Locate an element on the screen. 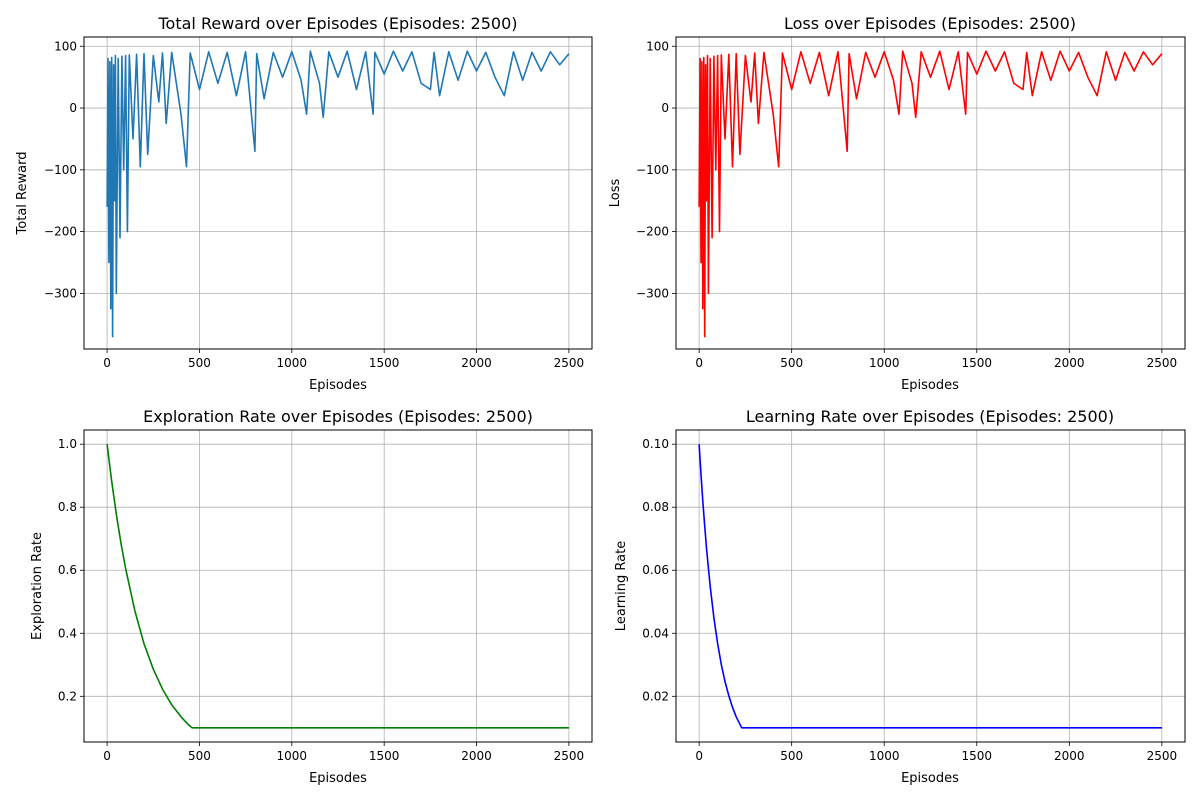  y-tick-label: 0.04 is located at coordinates (655, 633).